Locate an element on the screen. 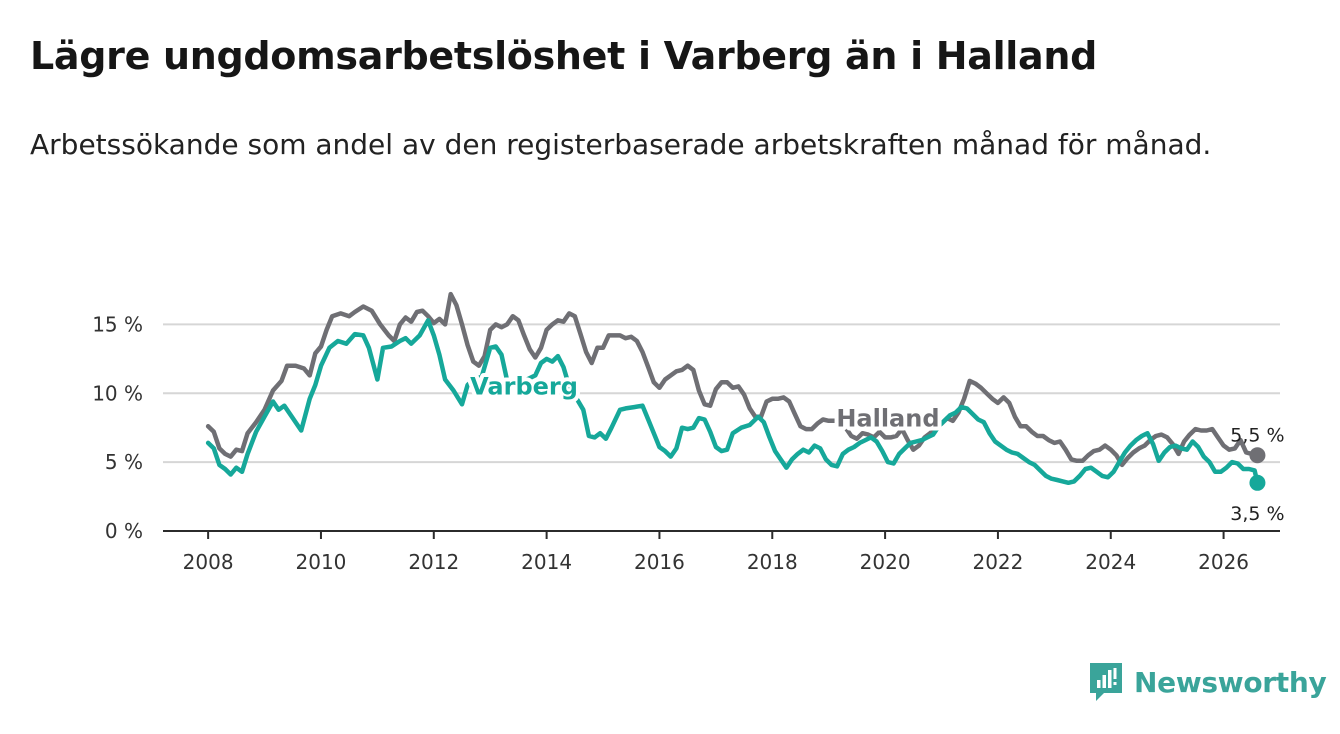  x-tick-label: 2020 is located at coordinates (885, 562).